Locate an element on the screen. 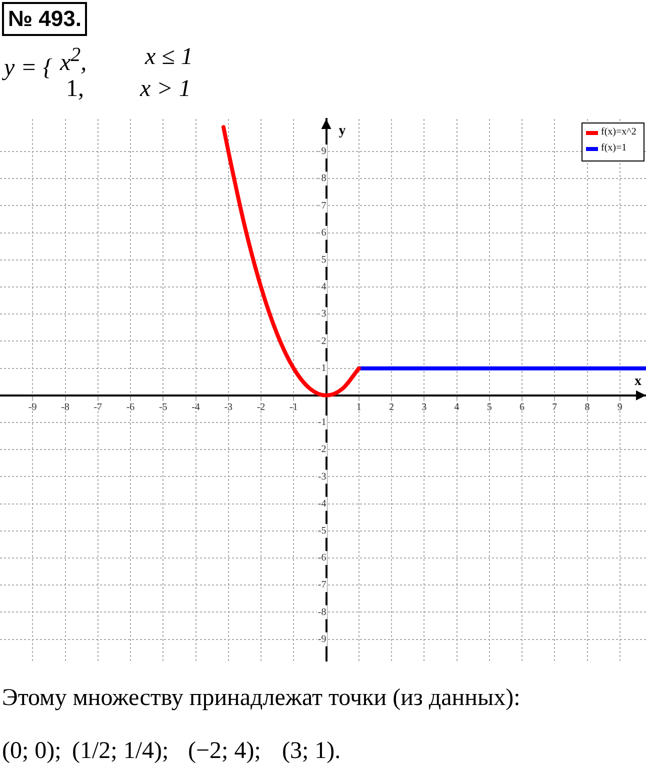 The width and height of the screenshot is (646, 779). x-tick-label: -4 is located at coordinates (196, 408).